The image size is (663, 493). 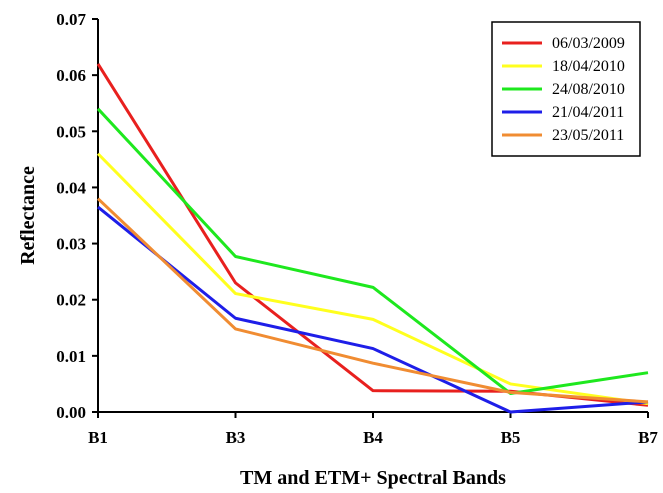 I want to click on legend-label: 06/03/2009, so click(x=588, y=43).